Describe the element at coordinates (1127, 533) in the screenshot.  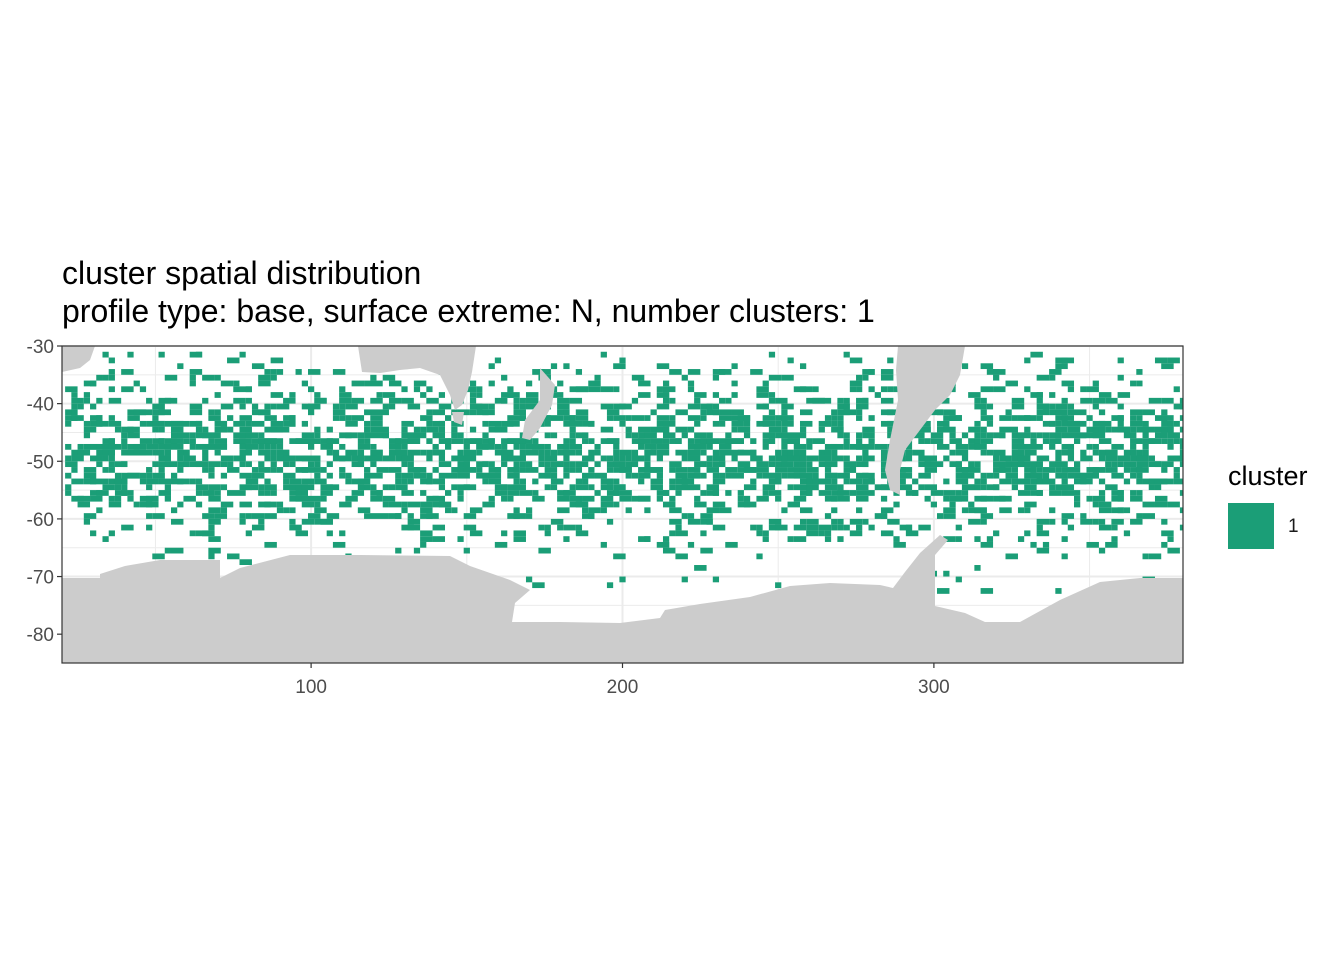
I see `cluster-cell-1902` at that location.